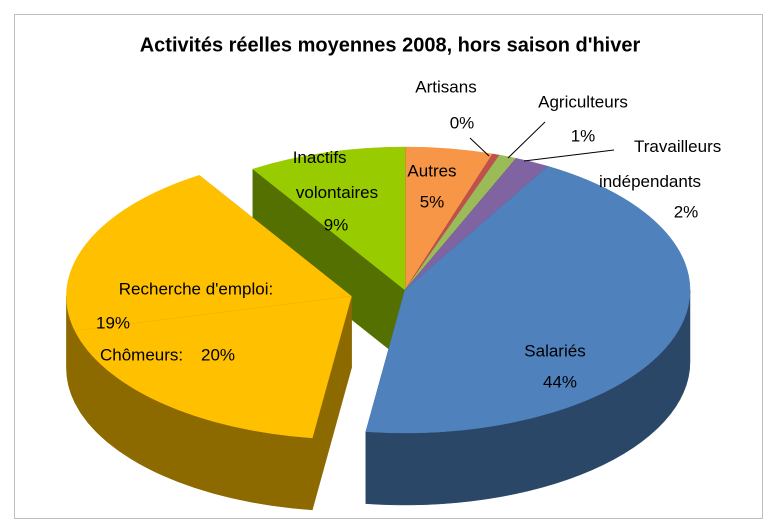 The height and width of the screenshot is (527, 779). What do you see at coordinates (218, 354) in the screenshot?
I see `slice-value: 20%` at bounding box center [218, 354].